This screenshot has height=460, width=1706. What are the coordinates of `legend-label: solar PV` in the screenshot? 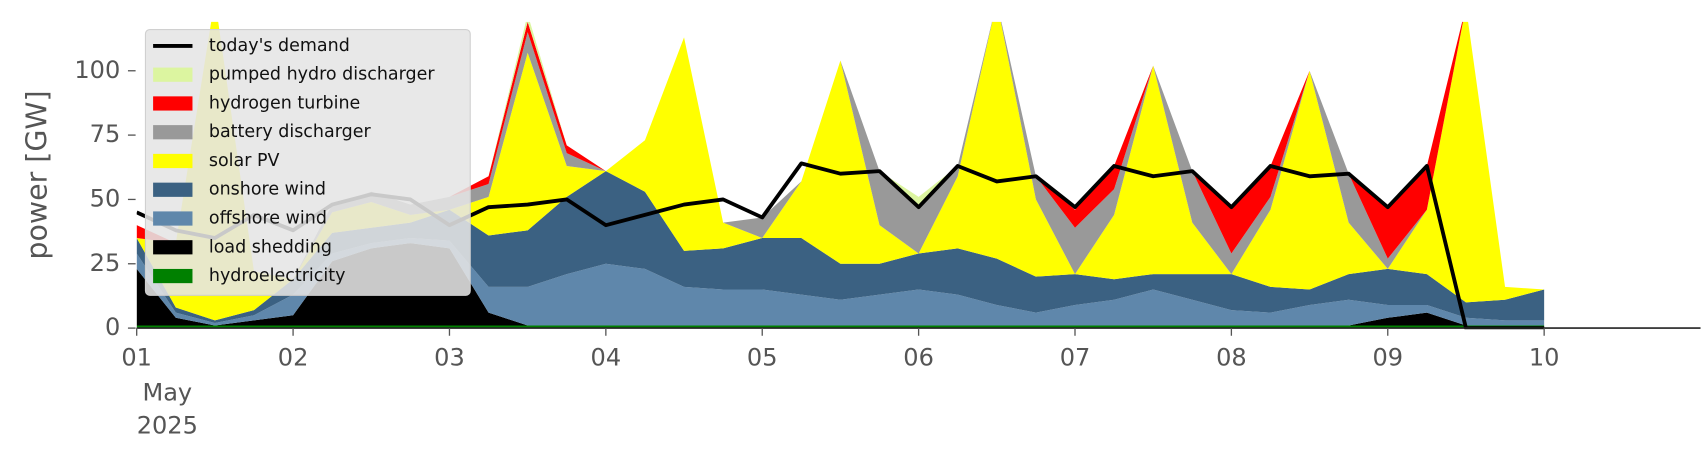 It's located at (244, 161).